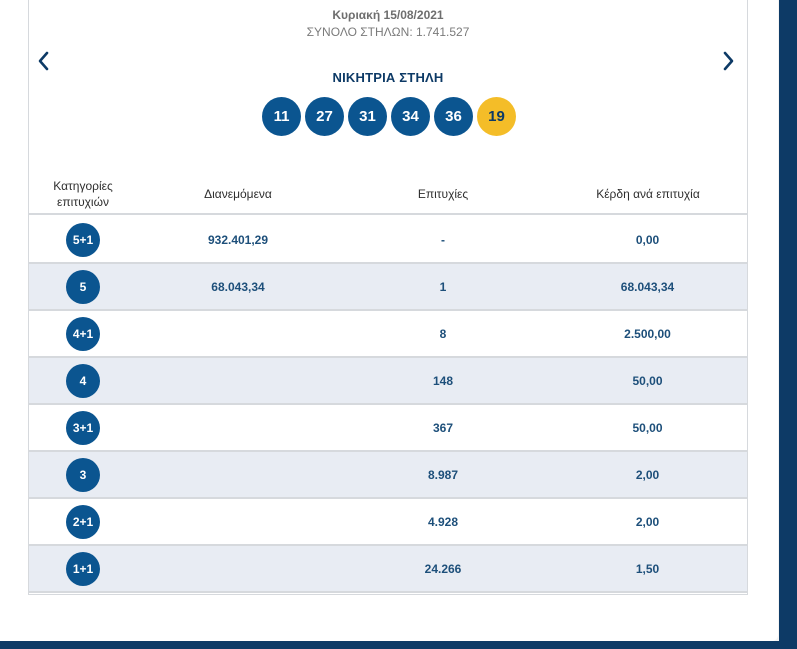 Image resolution: width=797 pixels, height=649 pixels. I want to click on winning-number-ball: 36, so click(453, 116).